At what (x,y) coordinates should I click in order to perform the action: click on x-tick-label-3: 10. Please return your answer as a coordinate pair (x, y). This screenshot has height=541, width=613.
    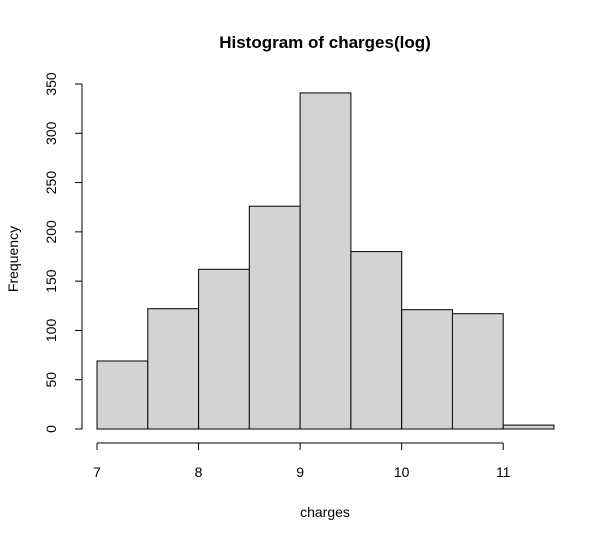
    Looking at the image, I should click on (402, 472).